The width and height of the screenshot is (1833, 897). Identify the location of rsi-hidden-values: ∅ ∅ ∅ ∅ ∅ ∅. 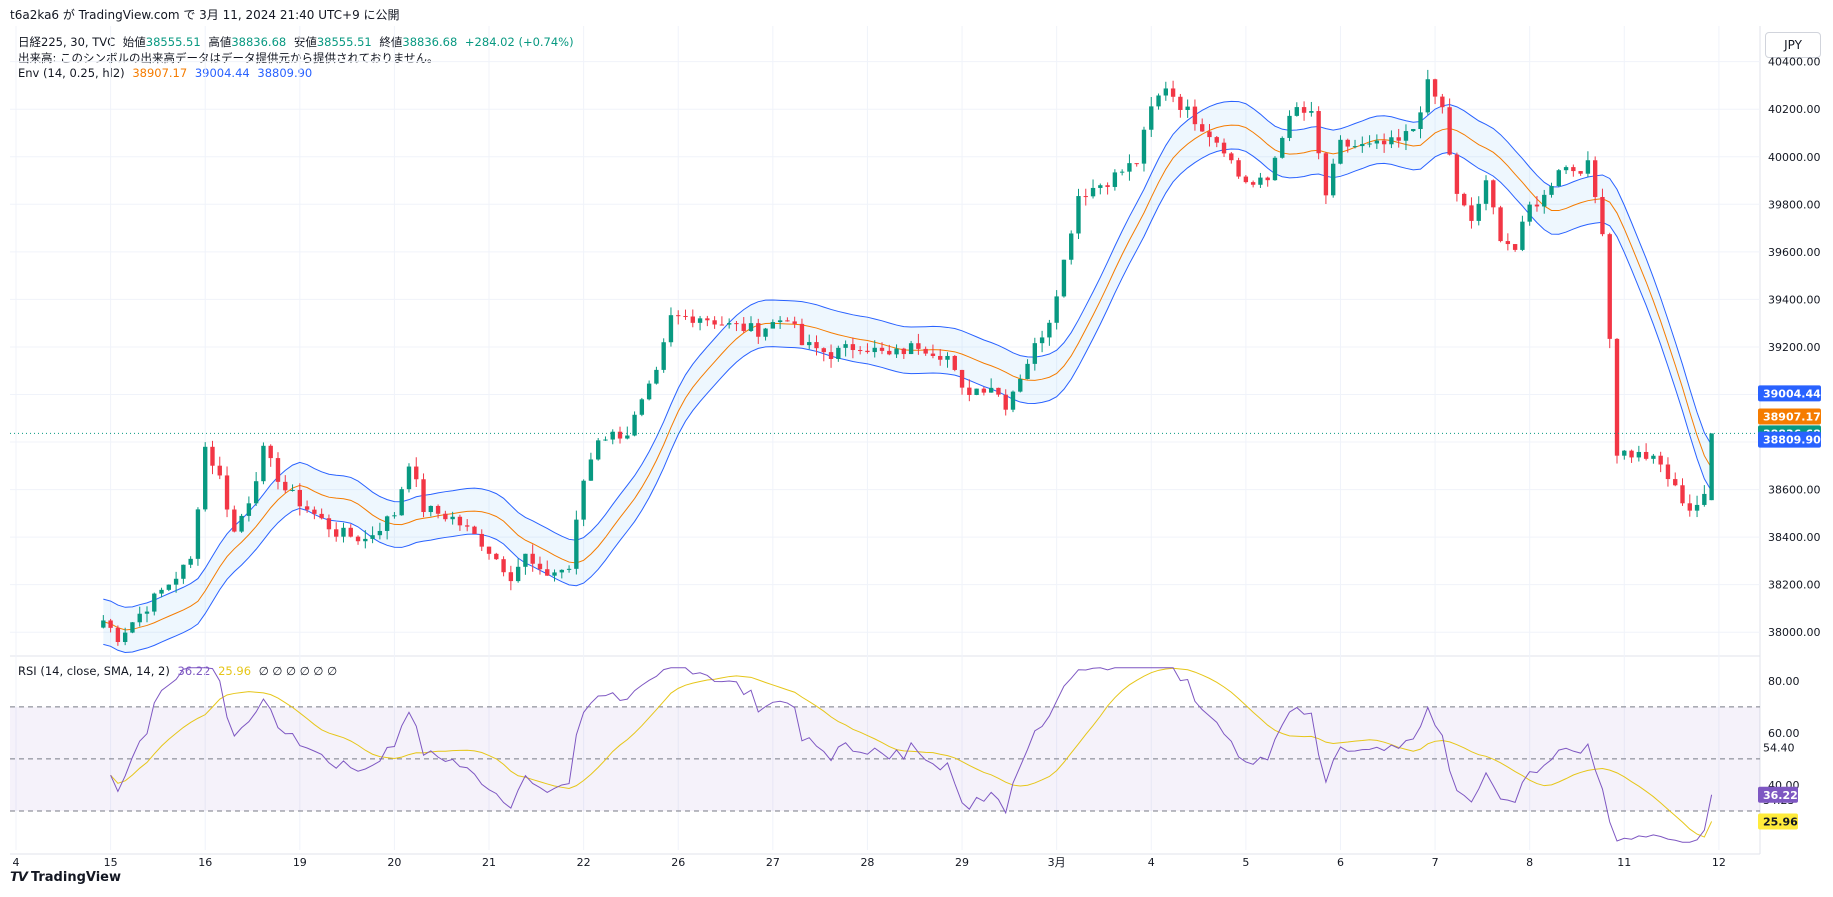
(298, 671).